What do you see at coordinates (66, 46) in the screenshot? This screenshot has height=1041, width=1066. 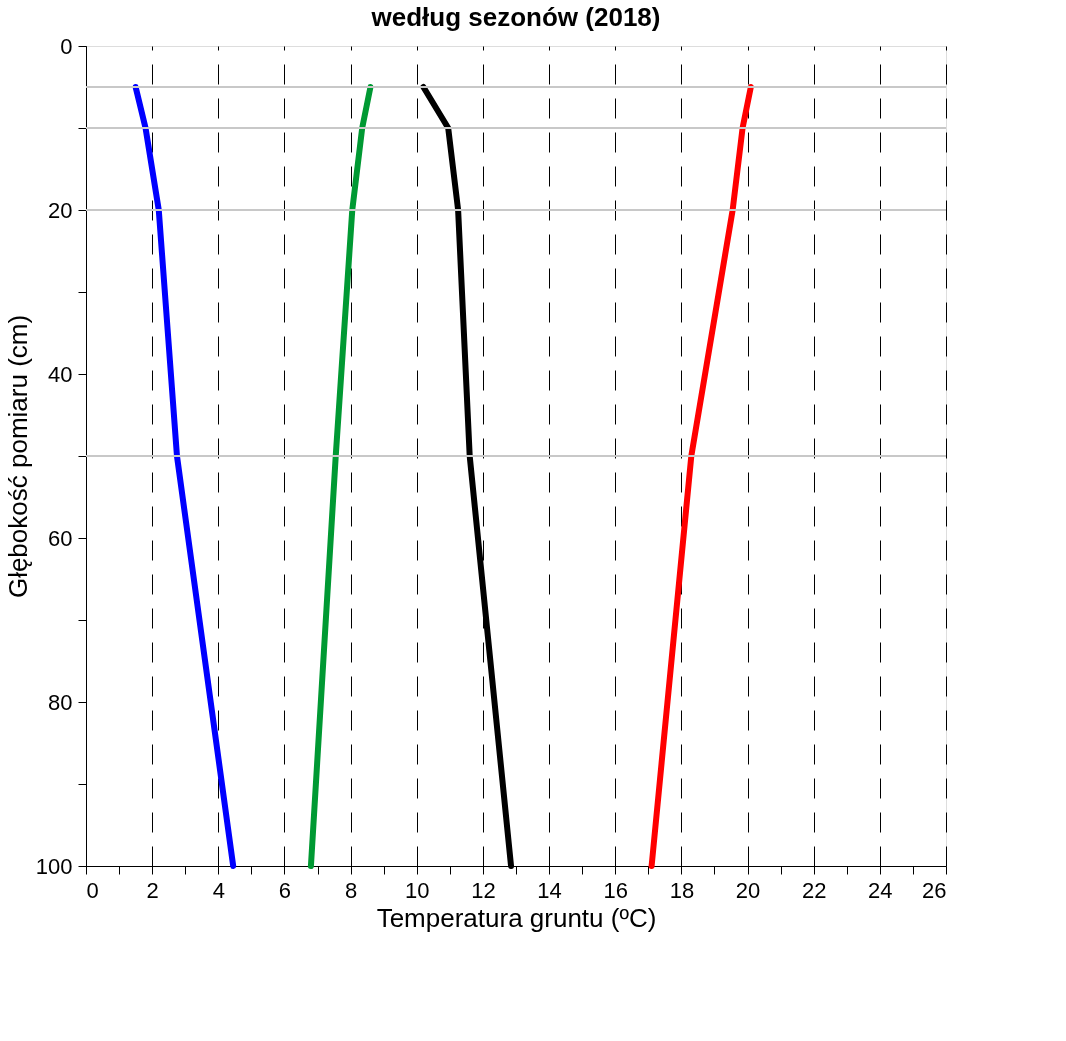 I see `y-tick-label: 0` at bounding box center [66, 46].